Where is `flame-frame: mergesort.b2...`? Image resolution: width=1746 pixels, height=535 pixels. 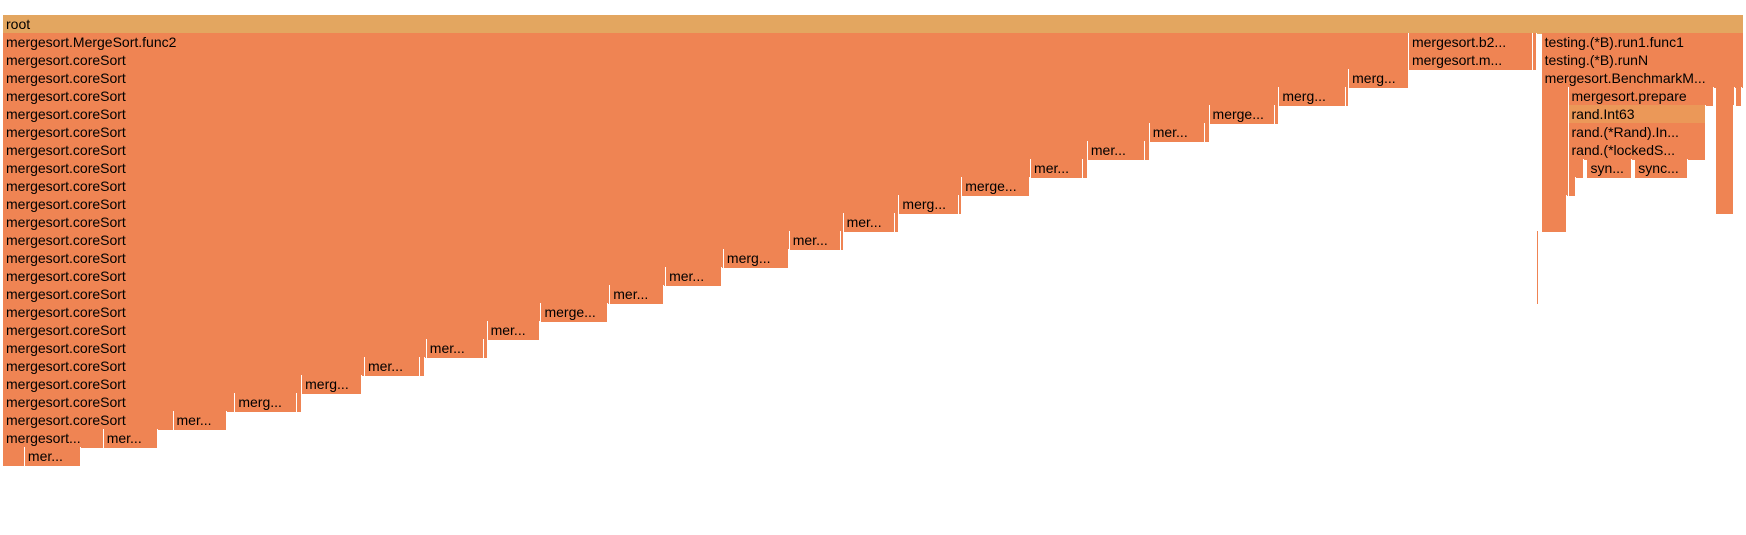 flame-frame: mergesort.b2... is located at coordinates (1470, 42).